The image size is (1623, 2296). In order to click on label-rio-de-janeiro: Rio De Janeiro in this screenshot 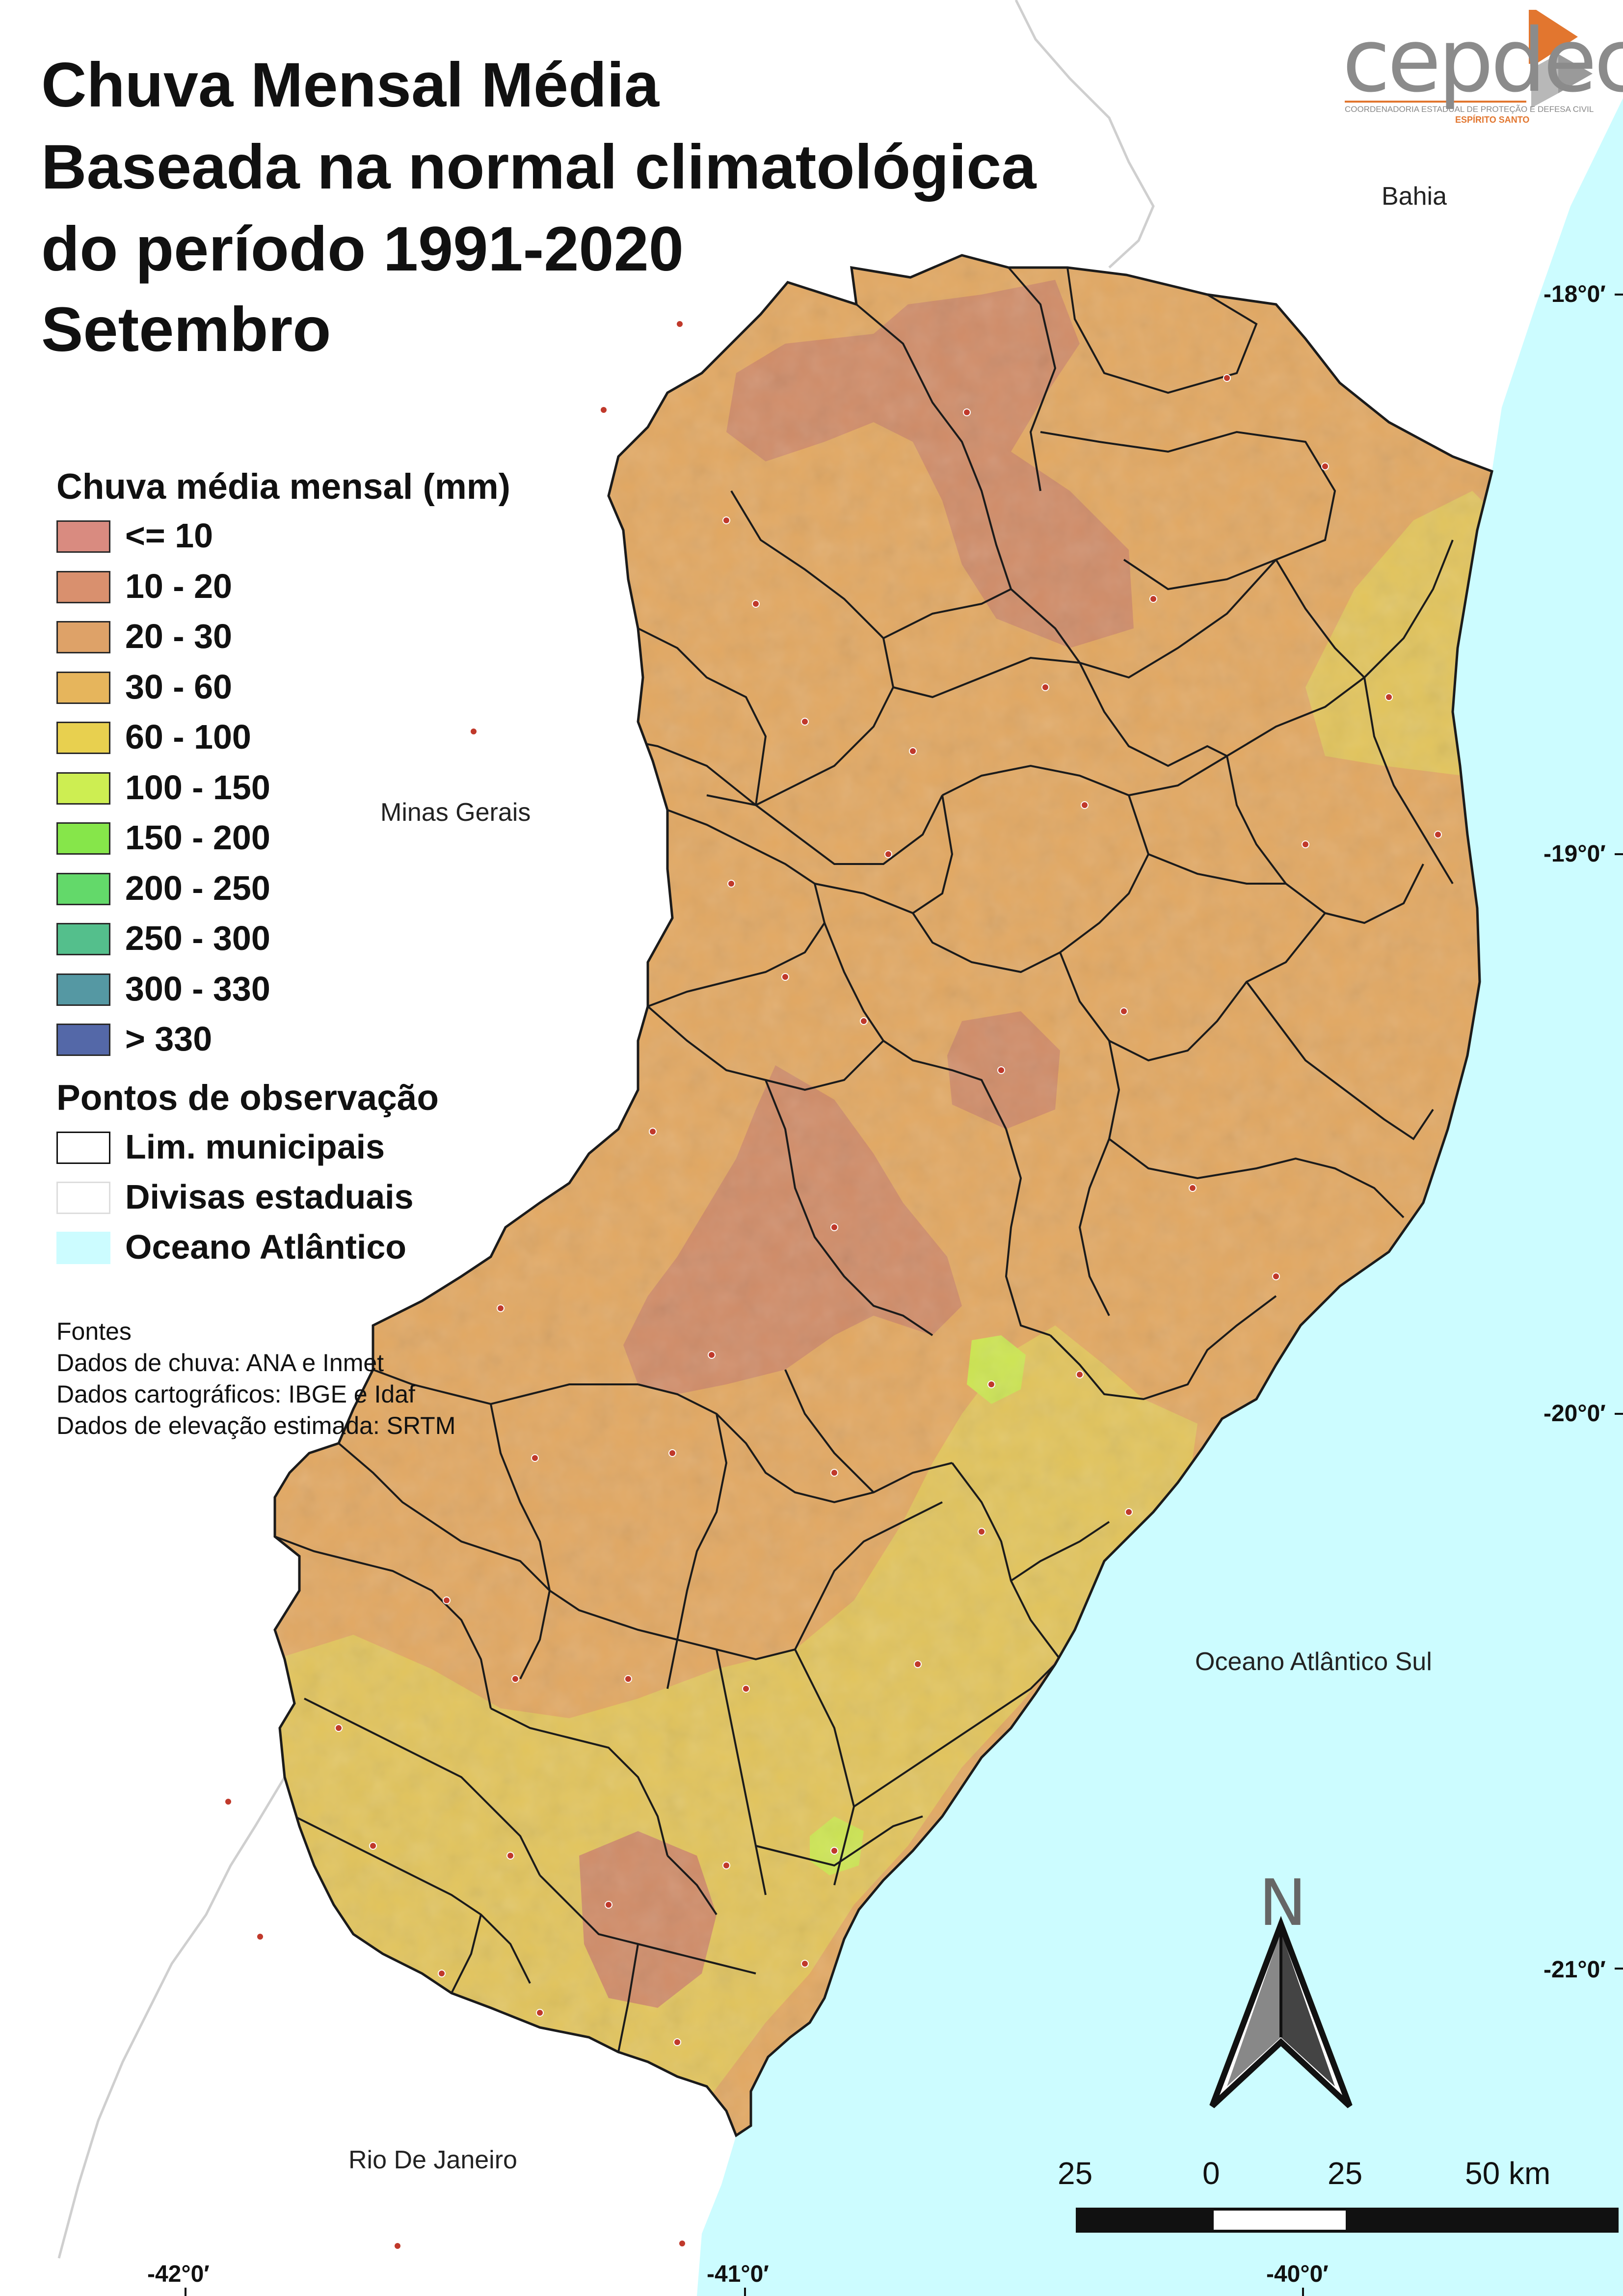, I will do `click(432, 2160)`.